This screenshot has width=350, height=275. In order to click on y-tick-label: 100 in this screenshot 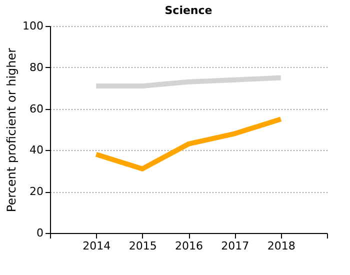, I will do `click(33, 26)`.